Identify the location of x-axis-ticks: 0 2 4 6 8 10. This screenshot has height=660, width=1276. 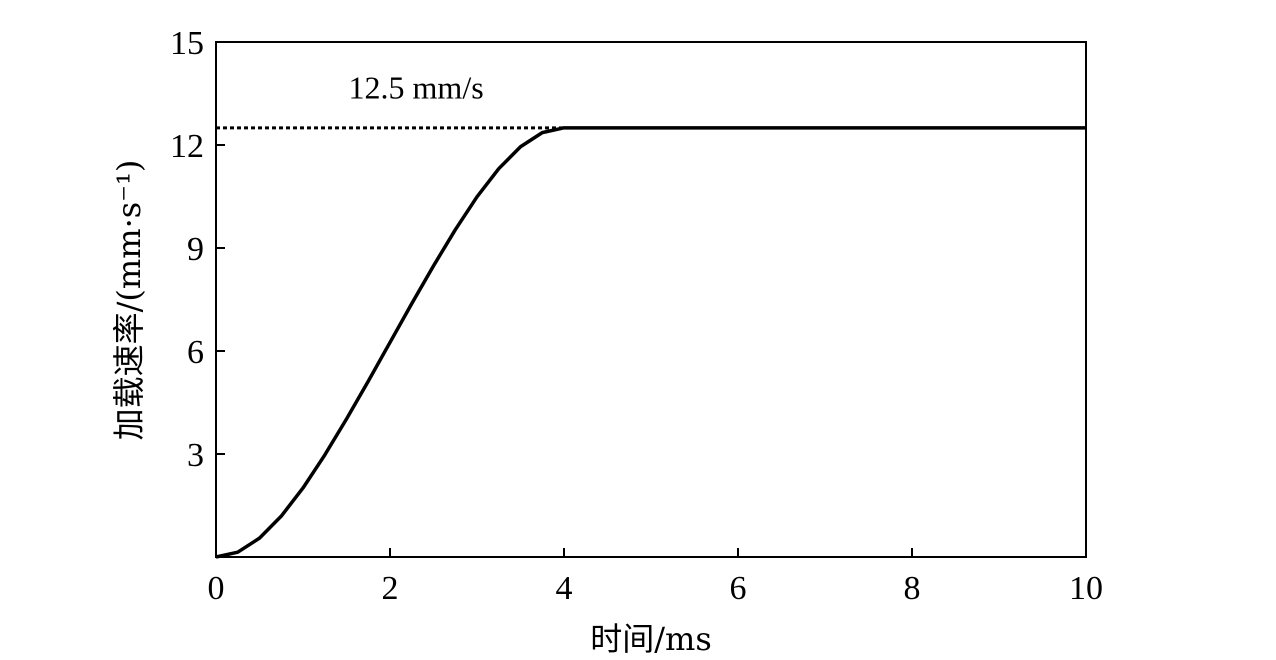
(655, 577).